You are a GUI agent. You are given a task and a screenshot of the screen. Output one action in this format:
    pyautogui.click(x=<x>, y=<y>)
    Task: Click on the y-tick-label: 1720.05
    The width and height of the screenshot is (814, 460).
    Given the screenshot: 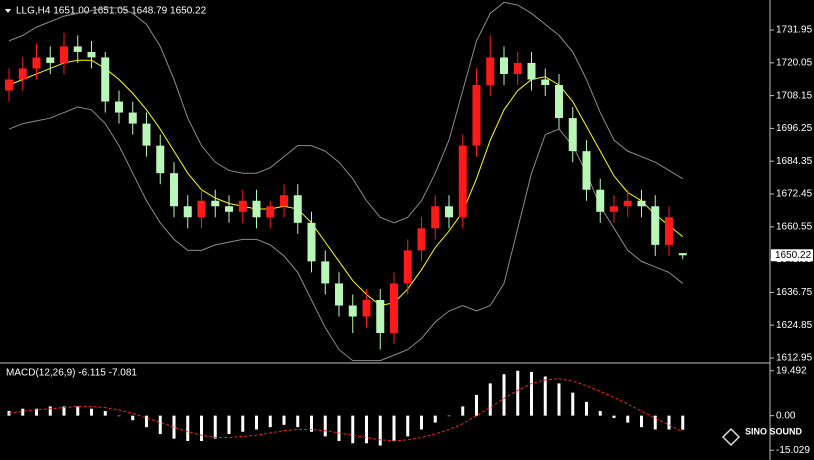 What is the action you would take?
    pyautogui.click(x=794, y=62)
    